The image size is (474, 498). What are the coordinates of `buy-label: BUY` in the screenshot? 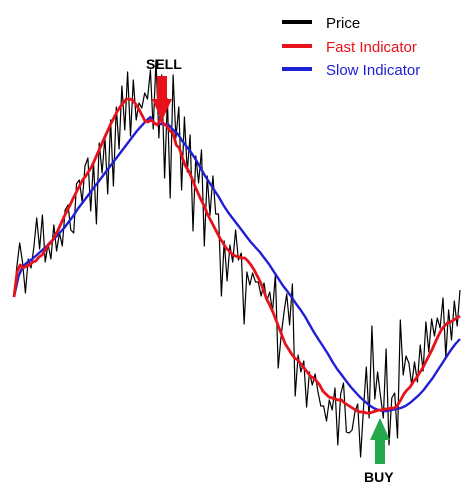 It's located at (379, 477).